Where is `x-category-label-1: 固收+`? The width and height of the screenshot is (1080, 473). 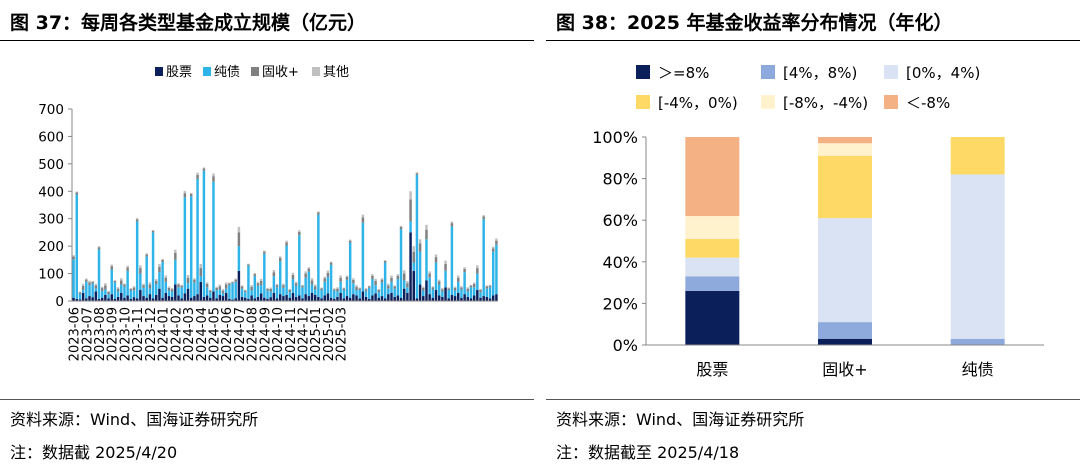
x-category-label-1: 固收+ is located at coordinates (844, 369).